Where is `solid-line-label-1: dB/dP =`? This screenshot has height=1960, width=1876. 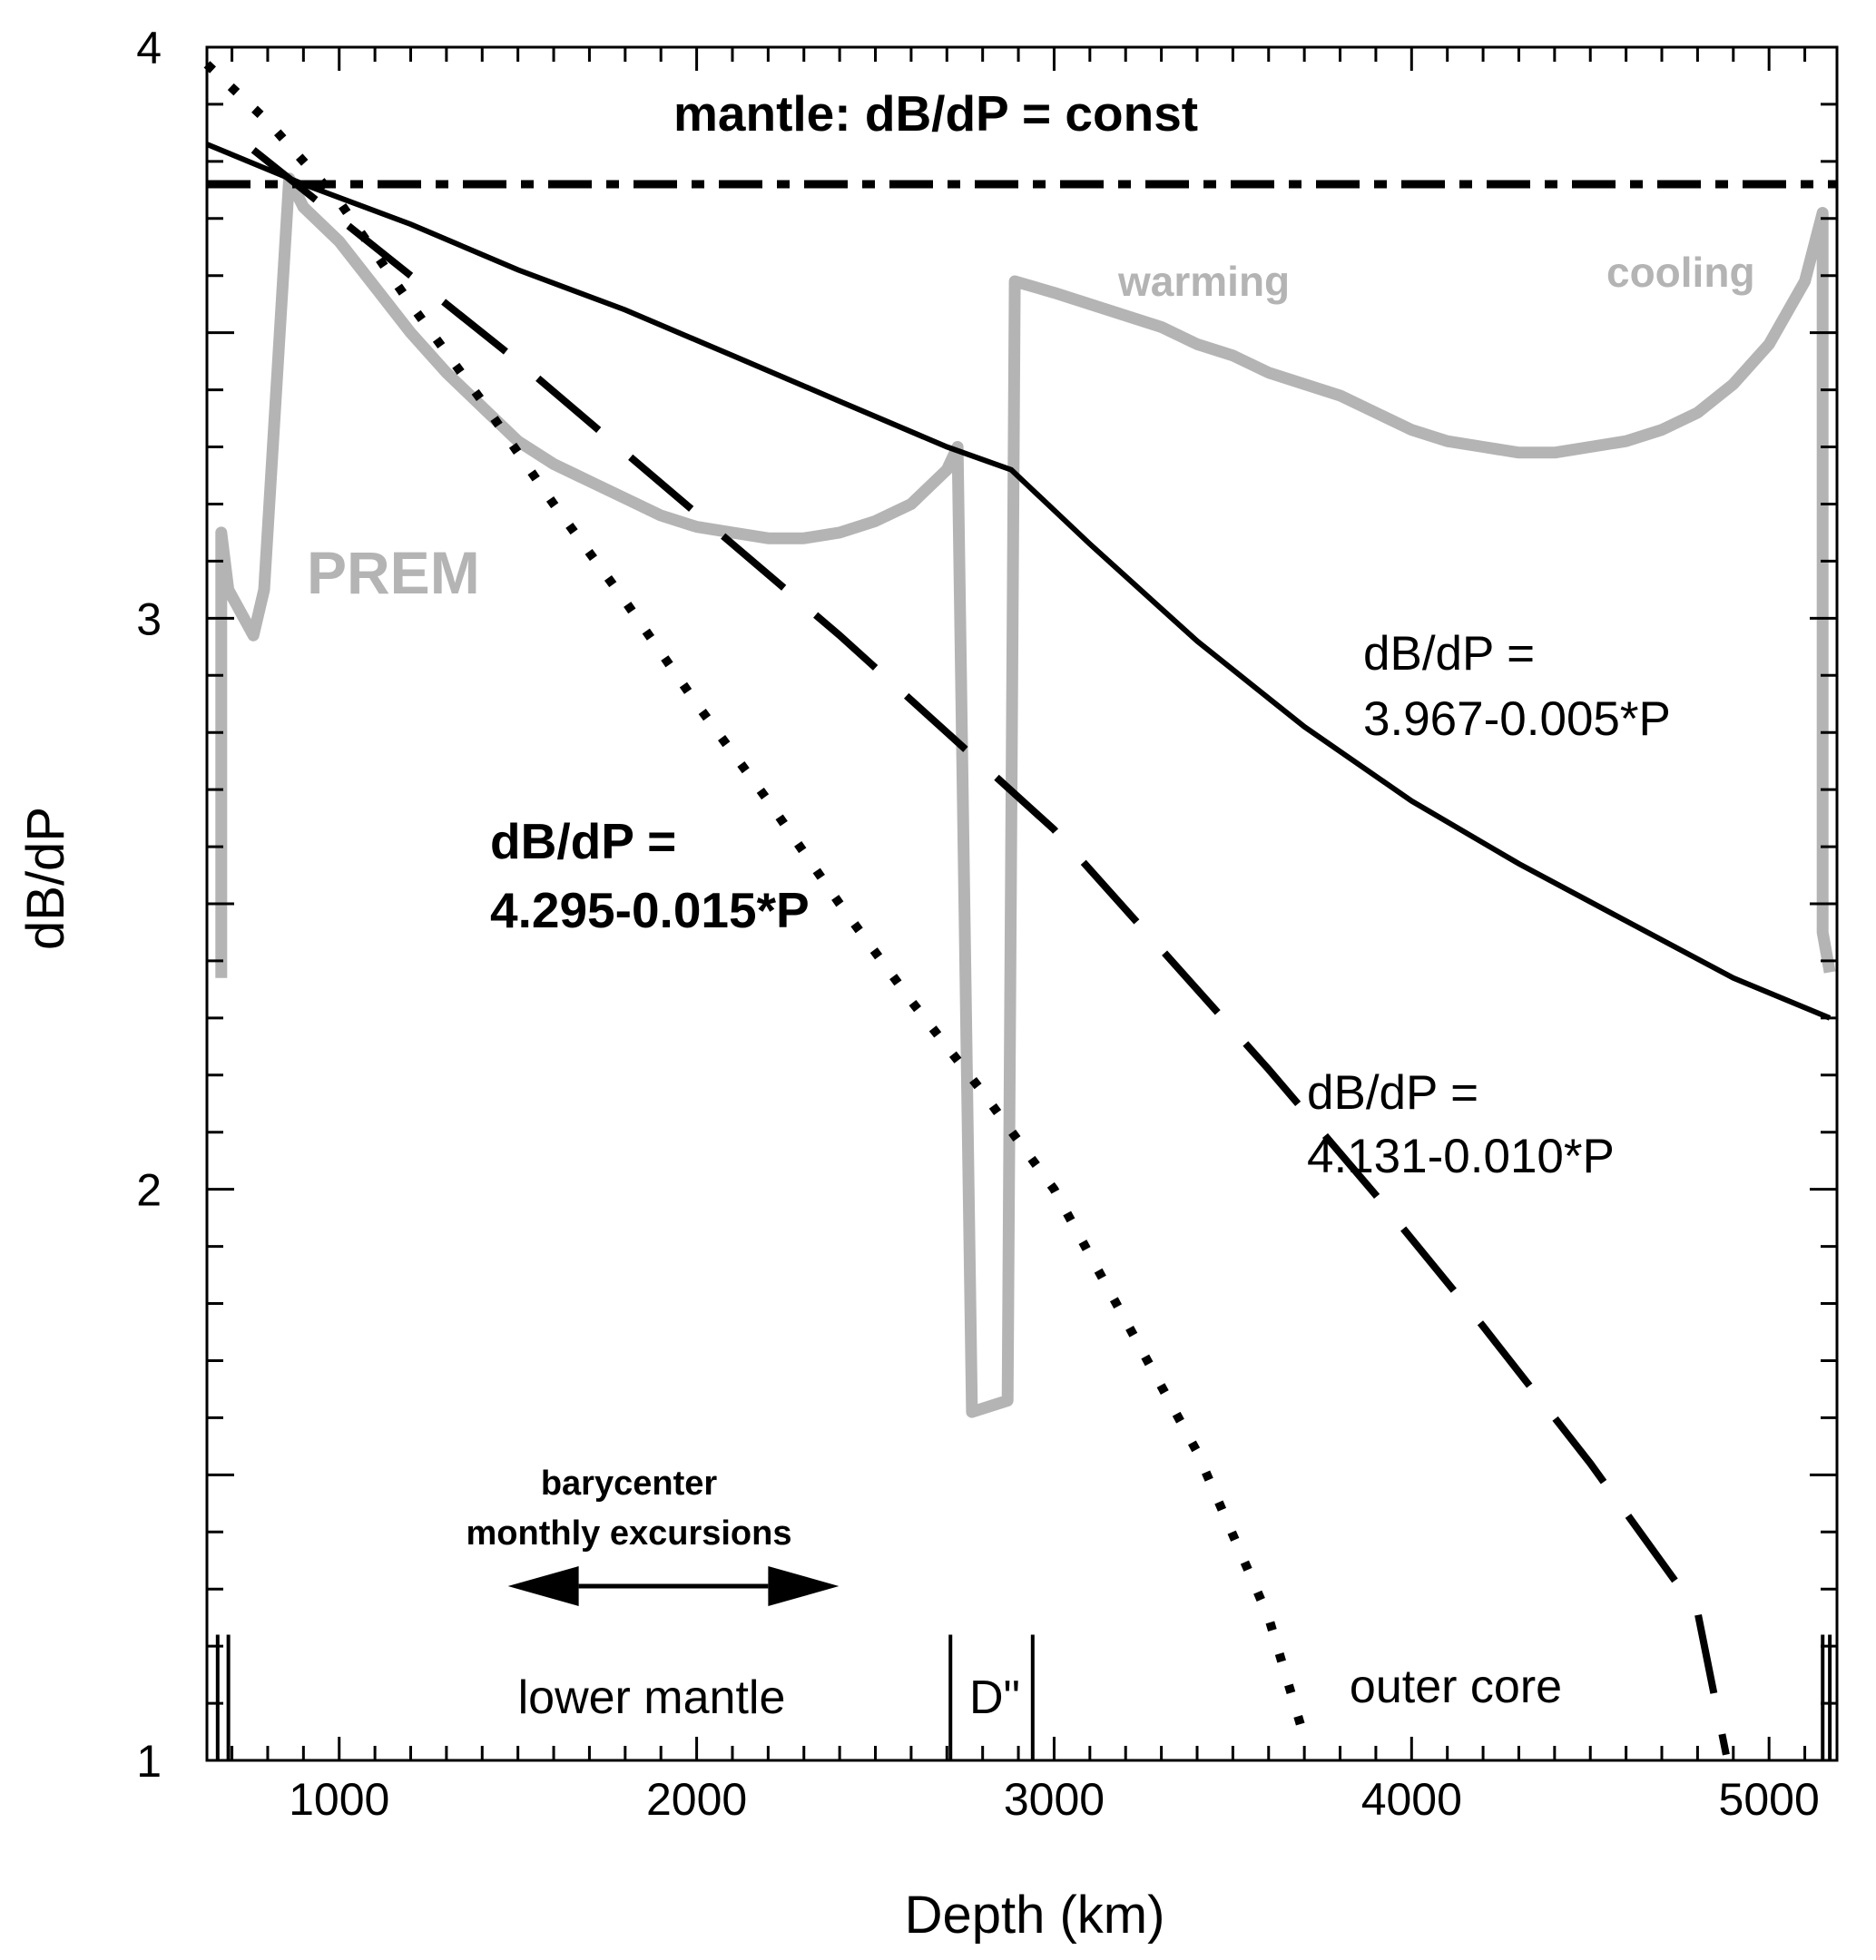
solid-line-label-1: dB/dP = is located at coordinates (1449, 654).